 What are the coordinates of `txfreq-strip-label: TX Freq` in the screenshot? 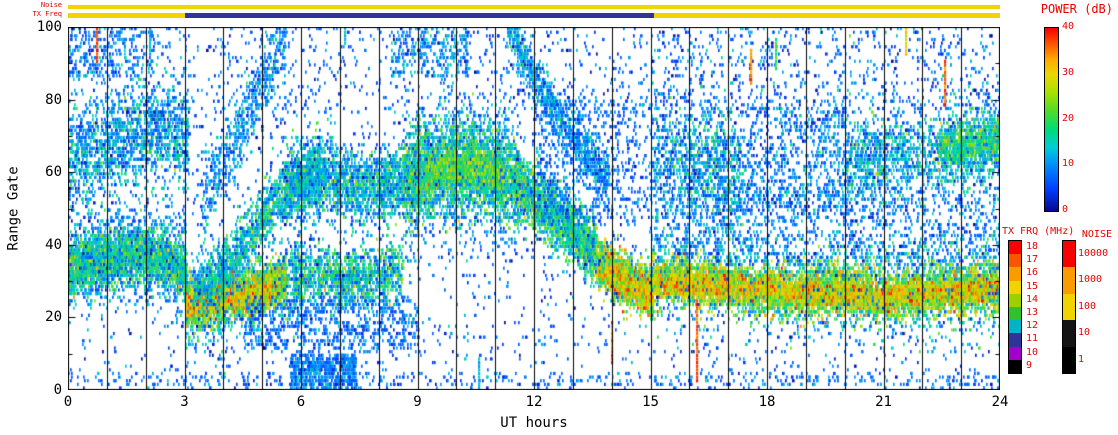 It's located at (47, 14).